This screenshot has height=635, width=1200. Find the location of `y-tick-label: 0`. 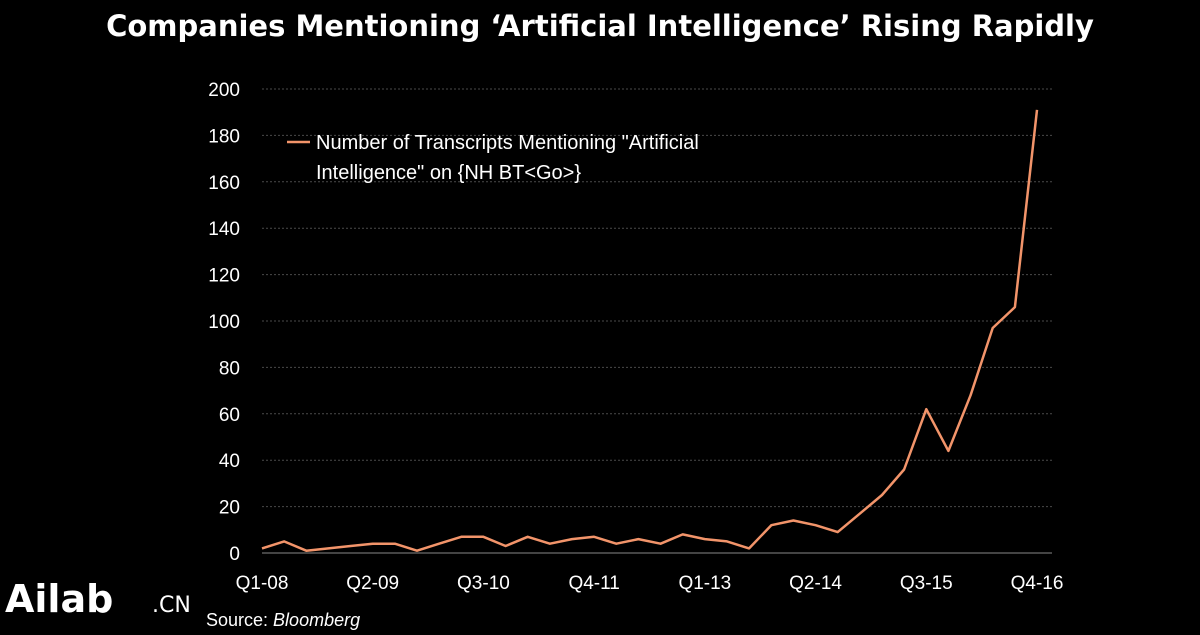

y-tick-label: 0 is located at coordinates (234, 554).